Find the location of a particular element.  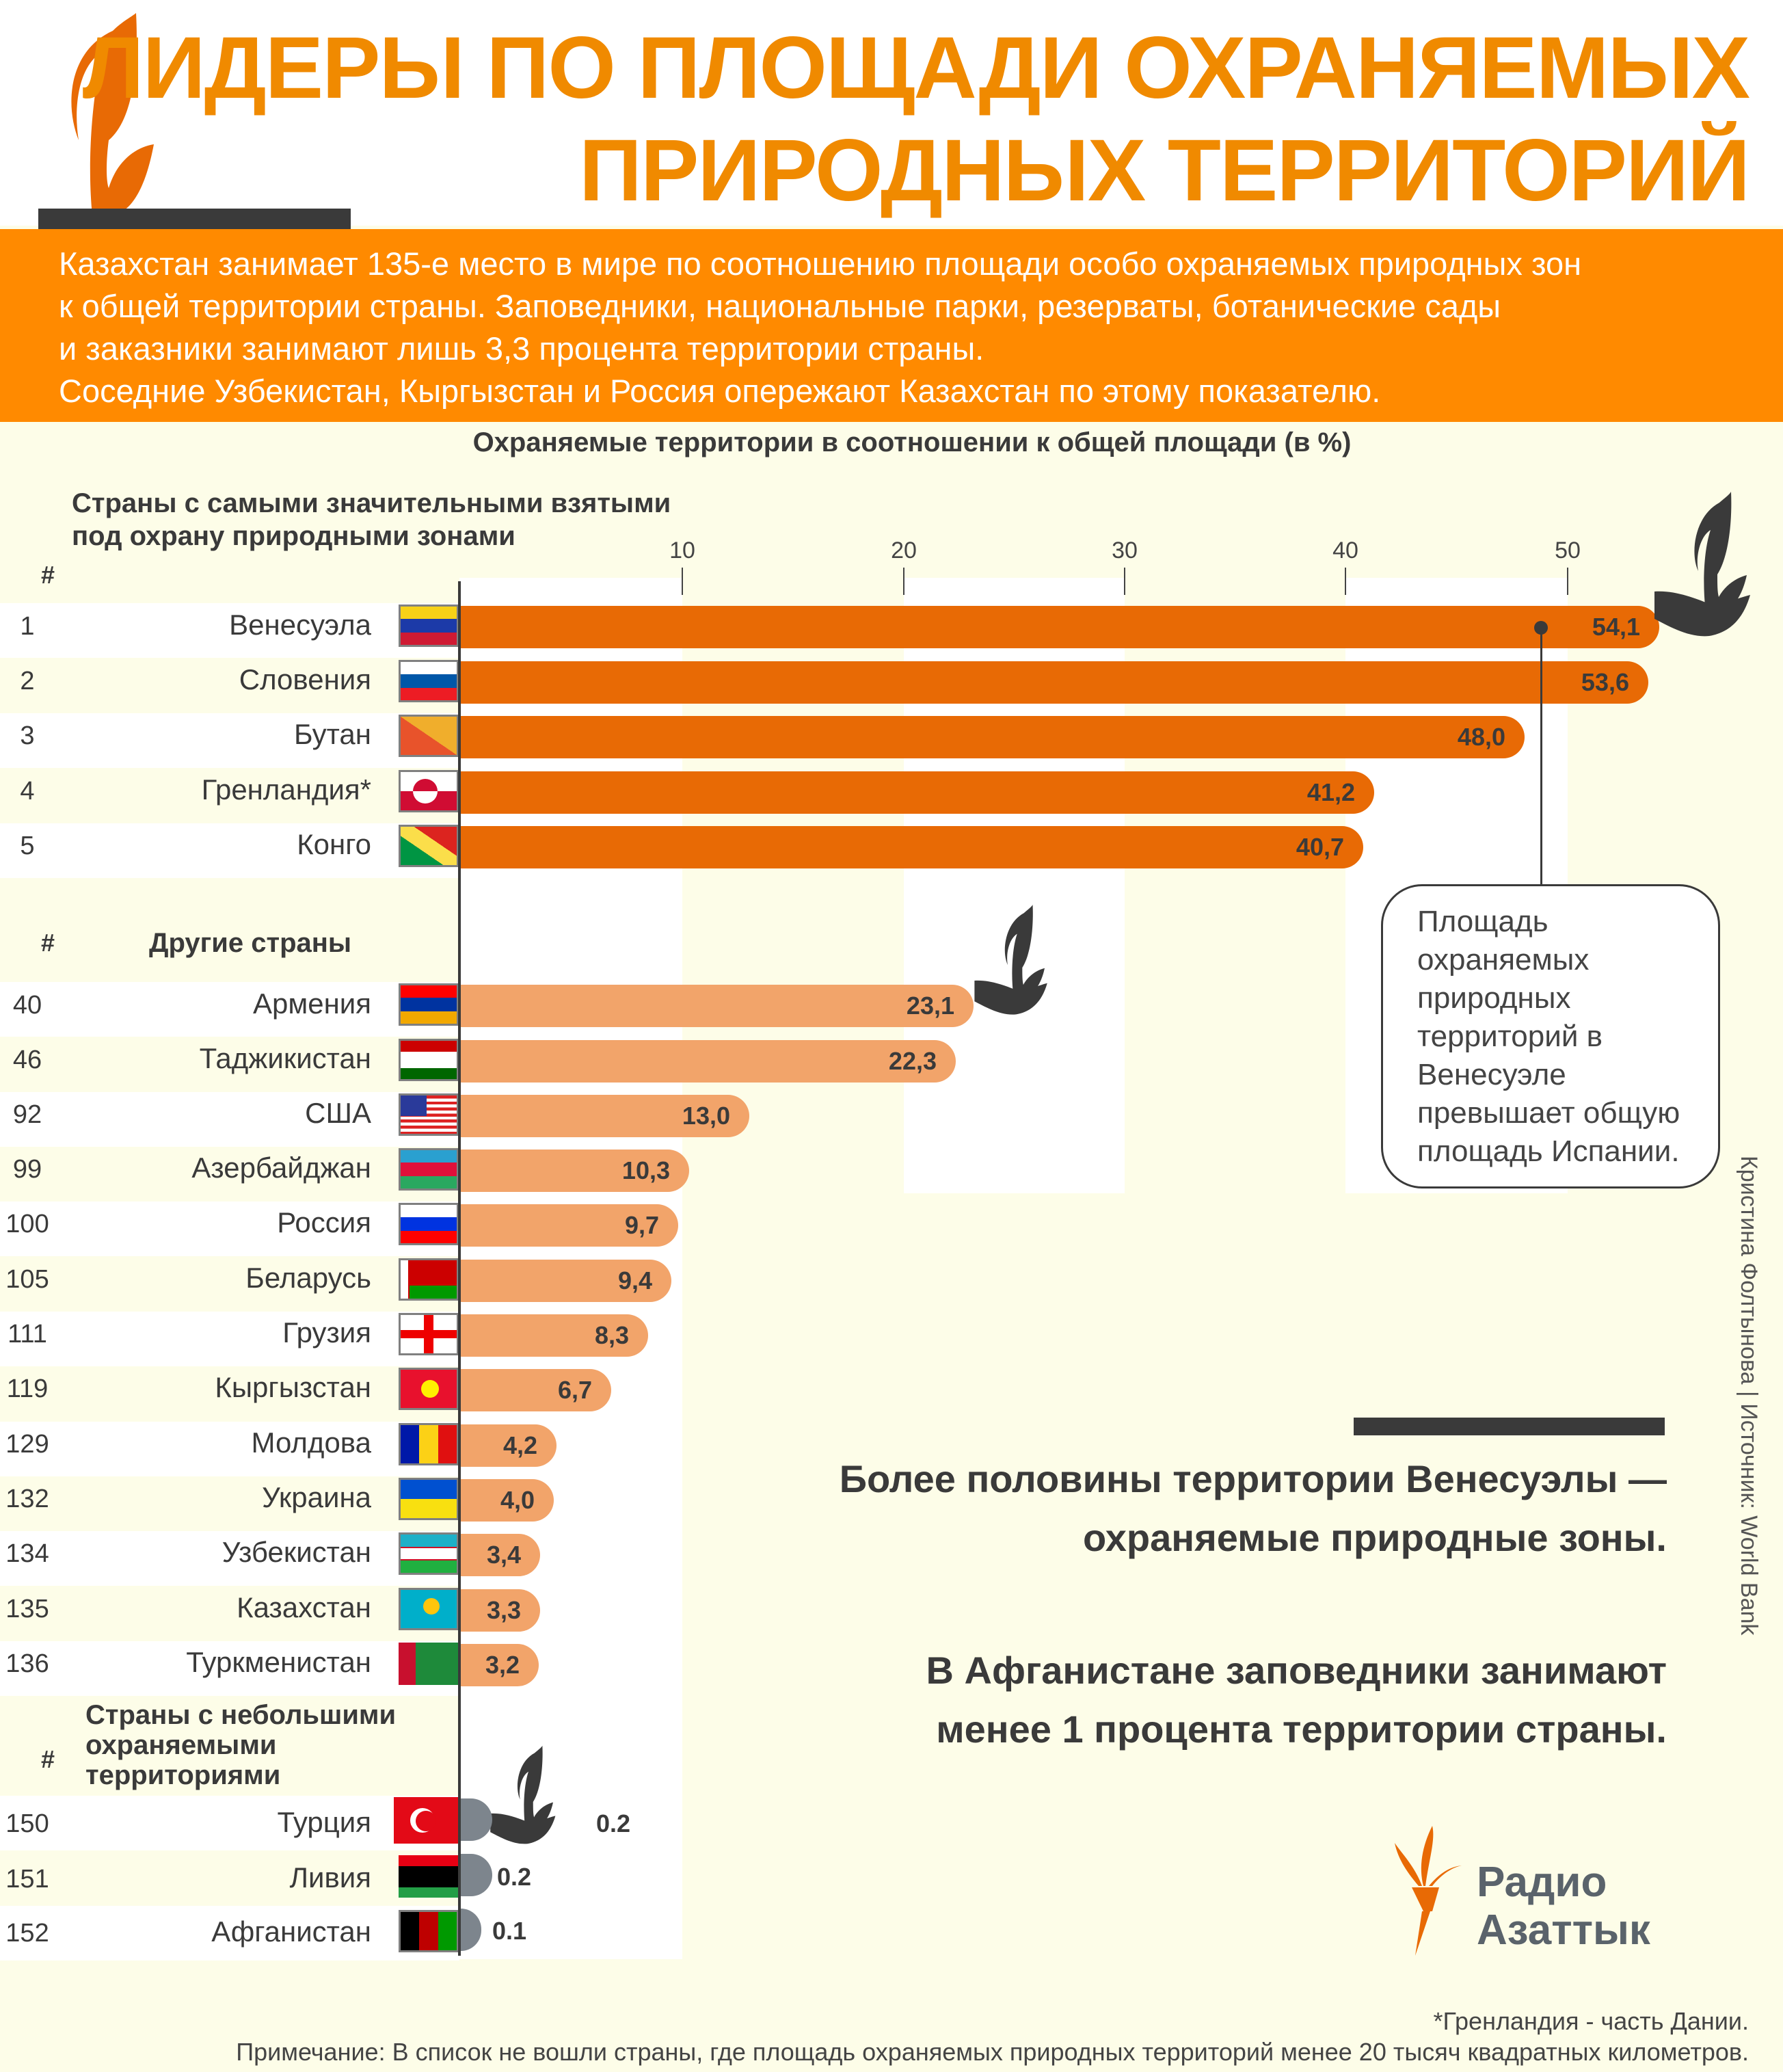

section-title-line: Страны с самыми значительными взятыми is located at coordinates (371, 503).